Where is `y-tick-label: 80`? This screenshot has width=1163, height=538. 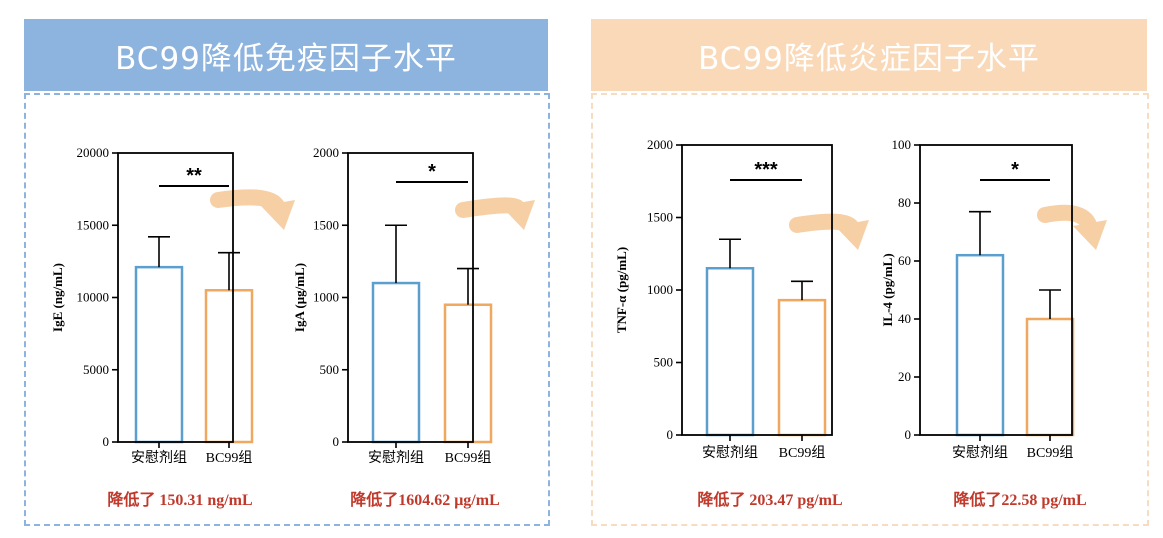
y-tick-label: 80 is located at coordinates (904, 202).